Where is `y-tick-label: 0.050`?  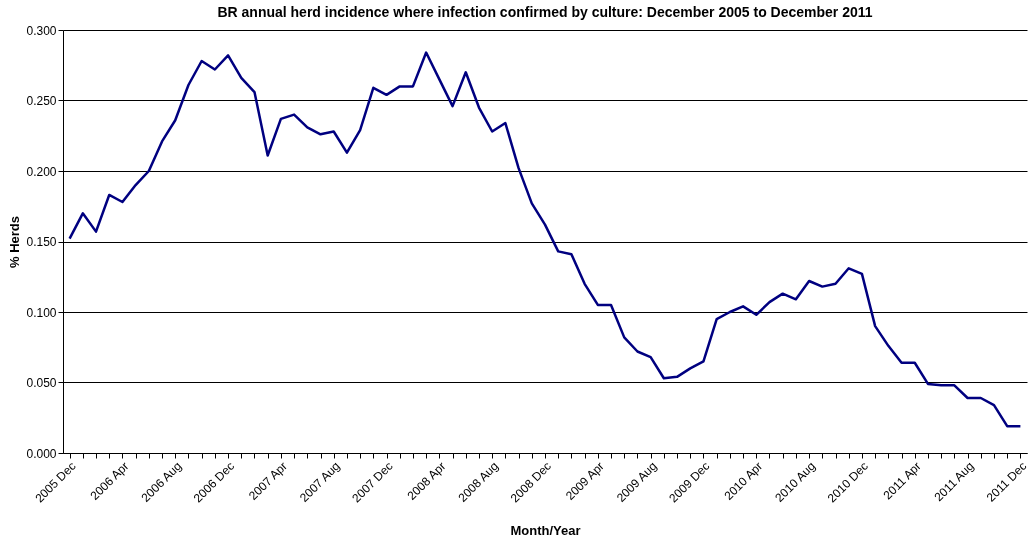
y-tick-label: 0.050 is located at coordinates (41, 383).